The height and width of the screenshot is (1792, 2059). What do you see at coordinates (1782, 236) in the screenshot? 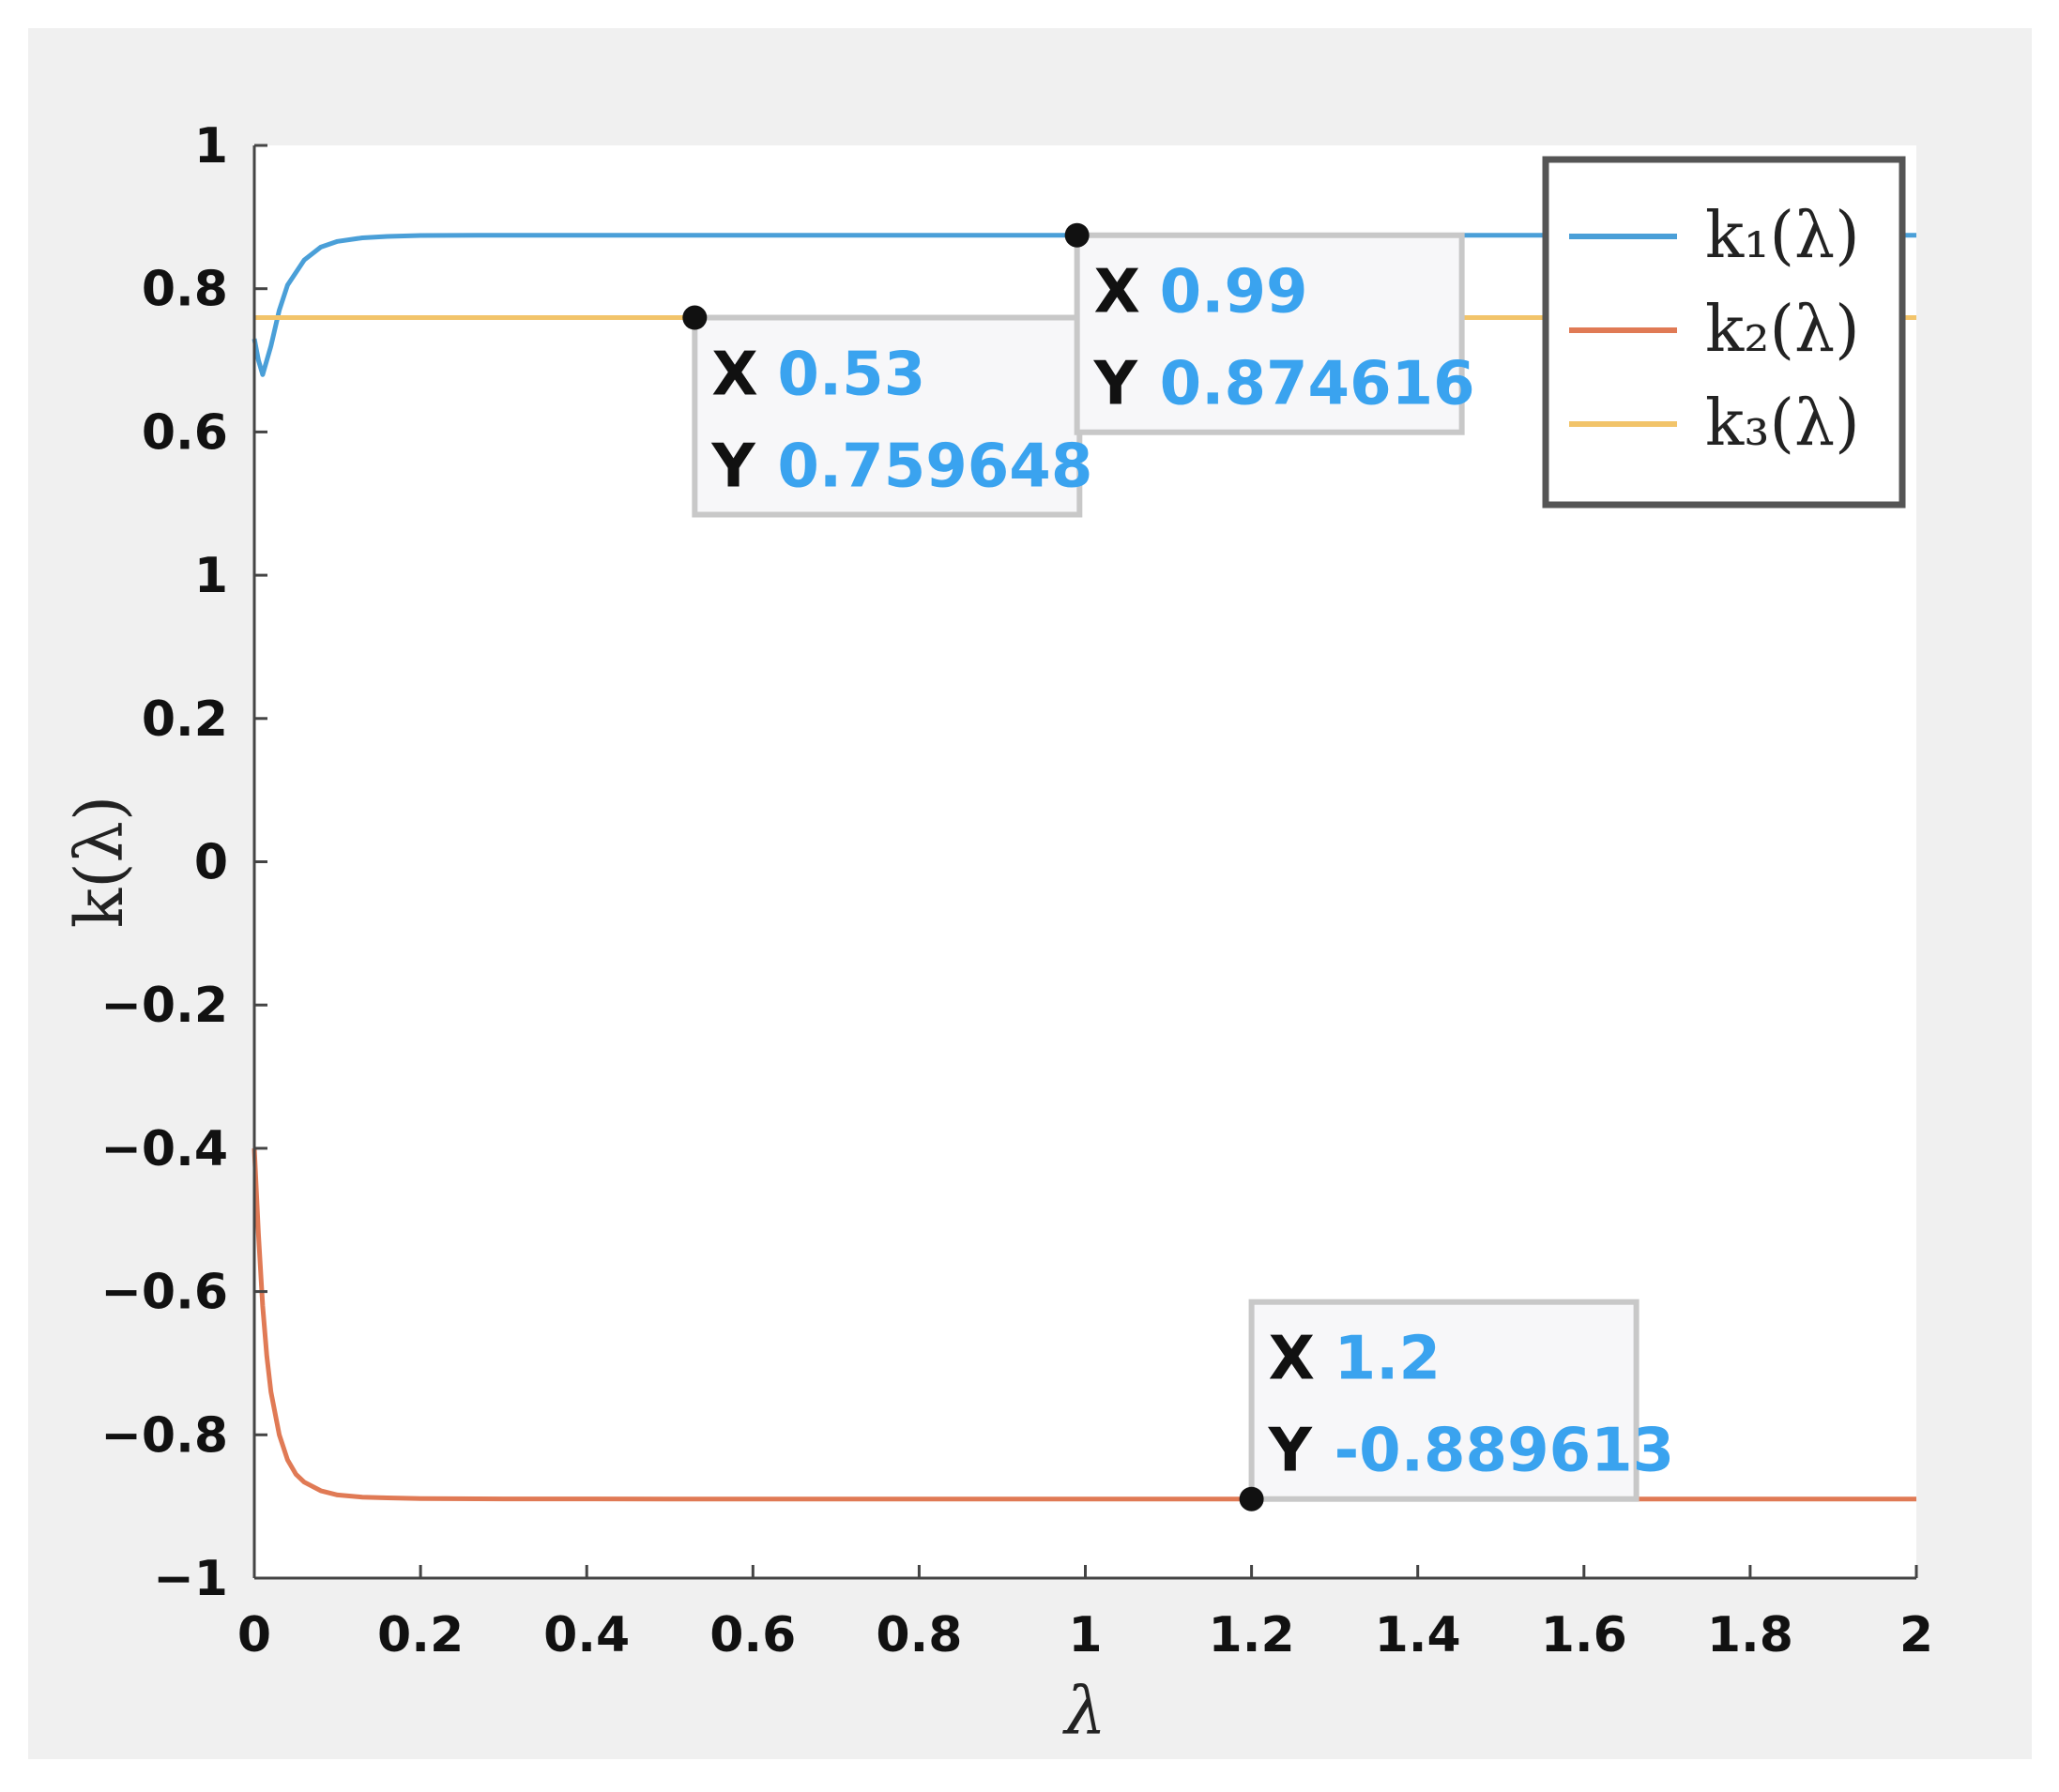
I see `legend-label-k1: k₁(λ)` at bounding box center [1782, 236].